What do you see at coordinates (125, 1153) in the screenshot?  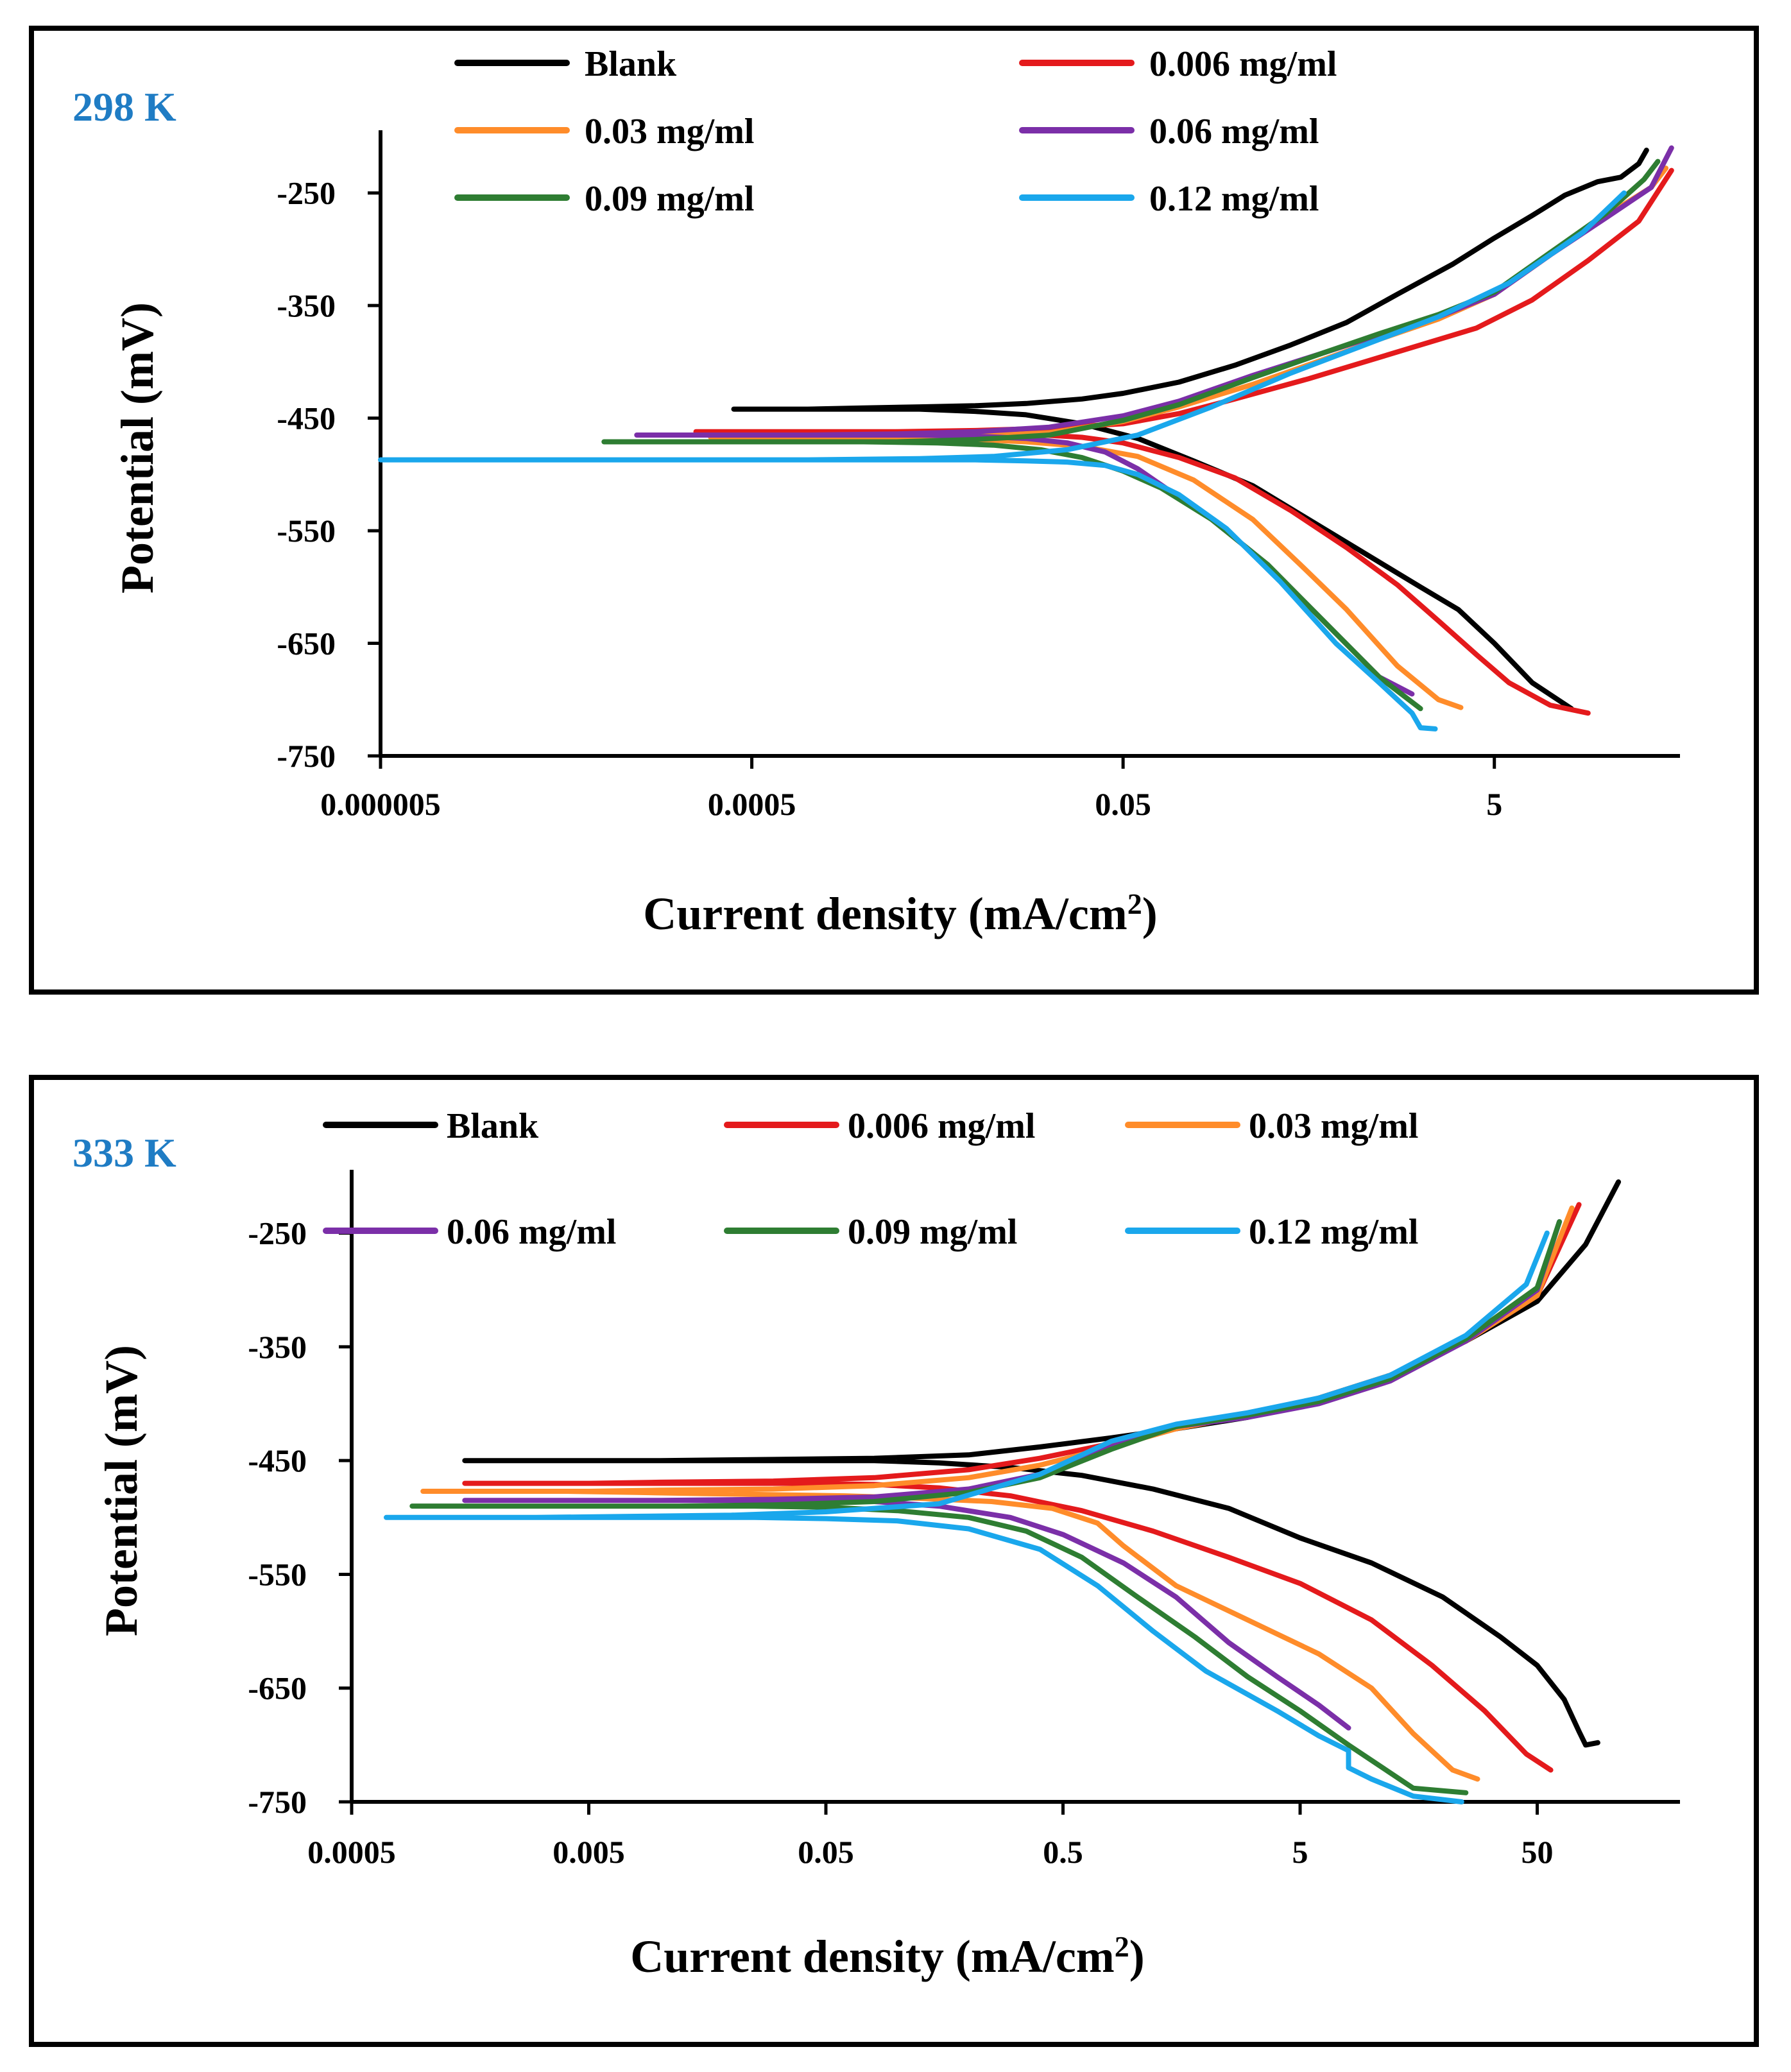 I see `panel-title: 333 K` at bounding box center [125, 1153].